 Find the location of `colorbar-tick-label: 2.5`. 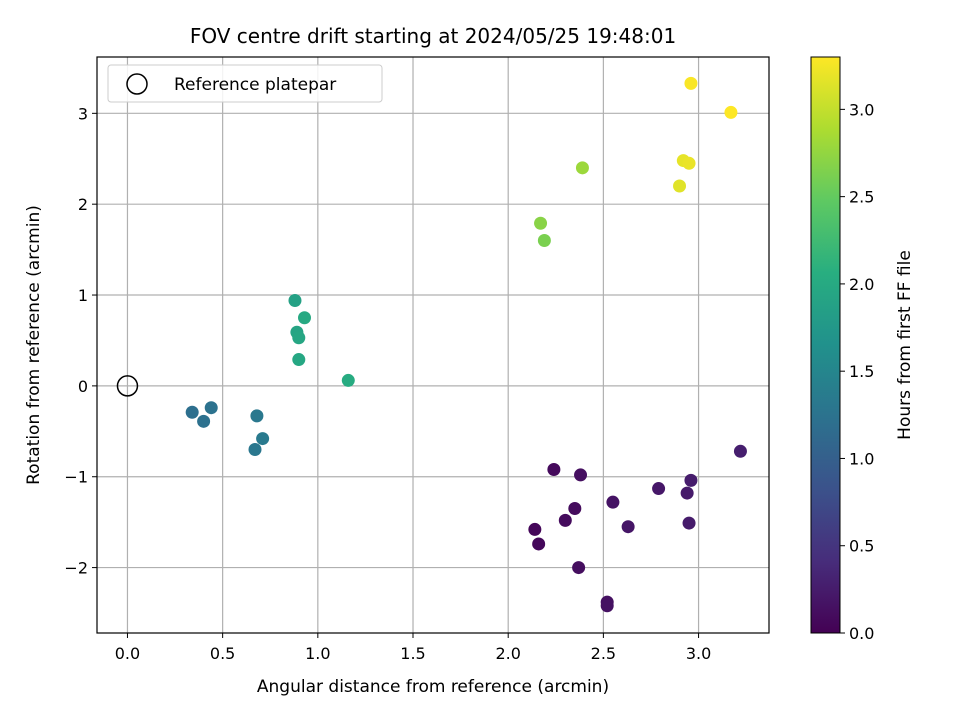

colorbar-tick-label: 2.5 is located at coordinates (861, 197).